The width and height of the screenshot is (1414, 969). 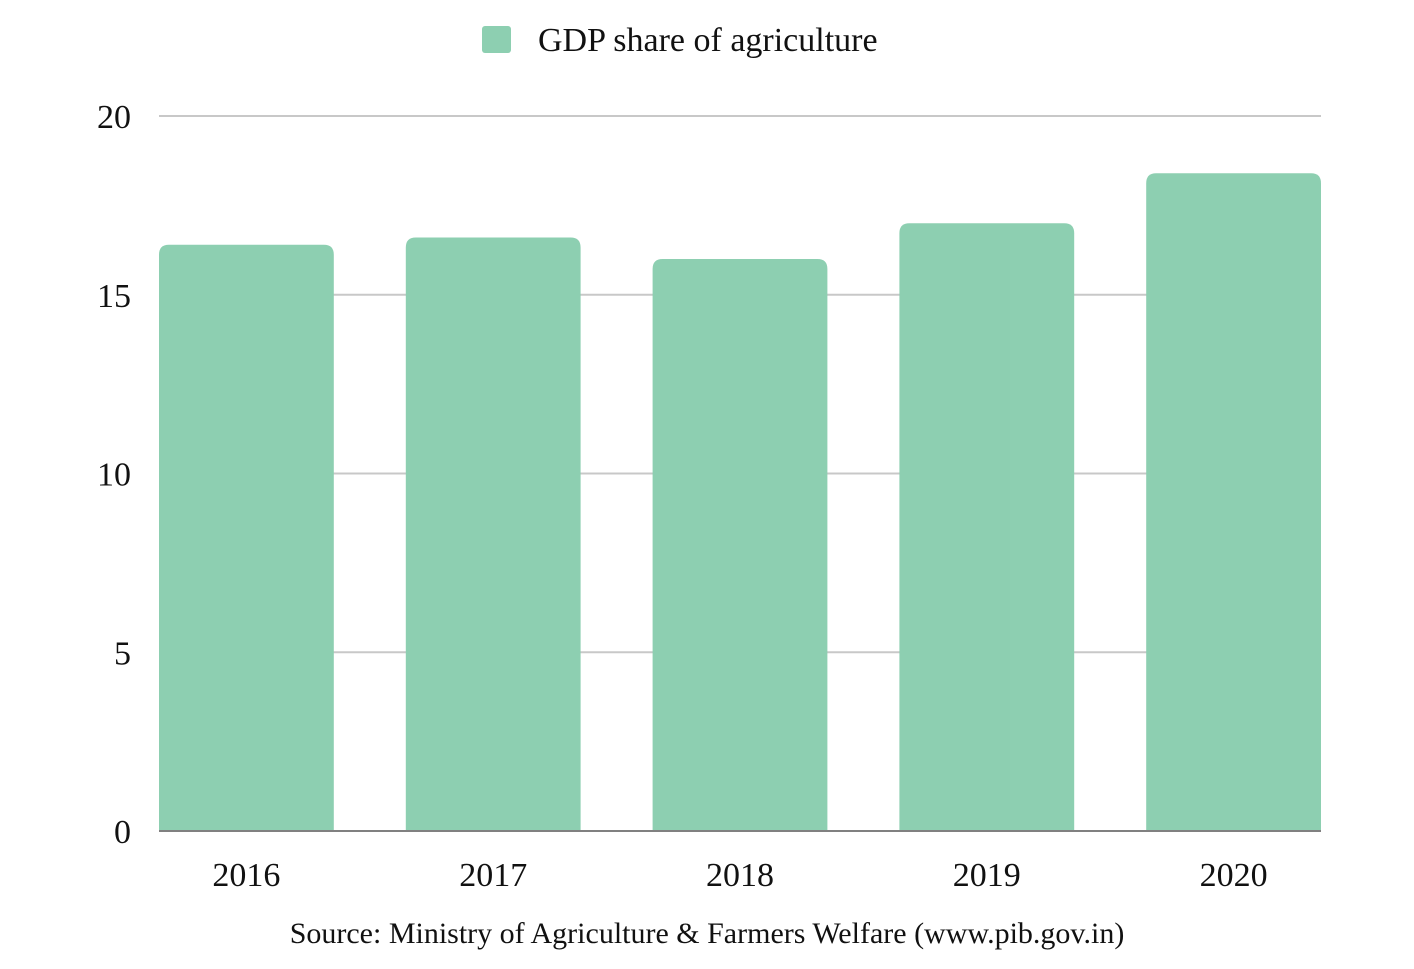 I want to click on bar-2019, so click(x=987, y=527).